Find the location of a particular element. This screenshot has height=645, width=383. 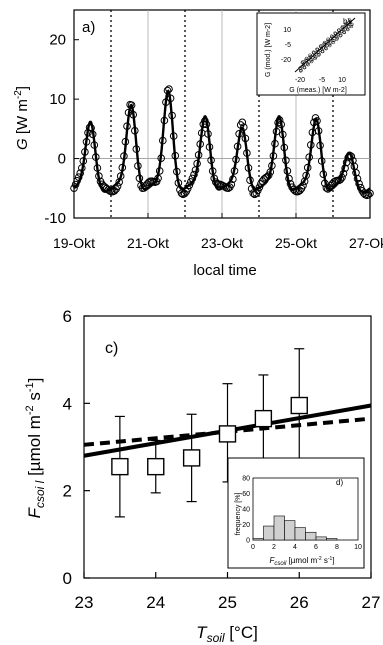

y-tick-label: 4 is located at coordinates (67, 403).